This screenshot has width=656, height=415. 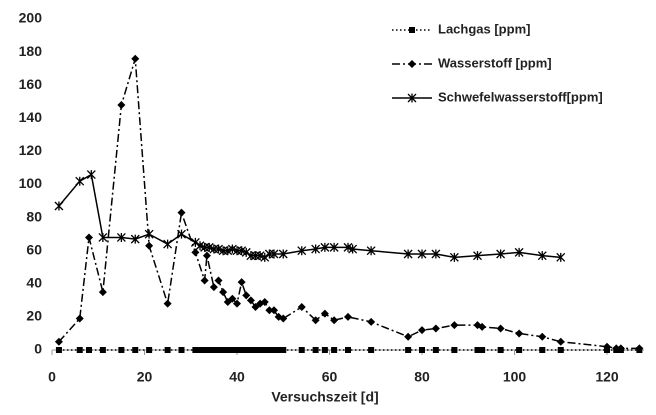 I want to click on x-tick-label: 120, so click(x=607, y=377).